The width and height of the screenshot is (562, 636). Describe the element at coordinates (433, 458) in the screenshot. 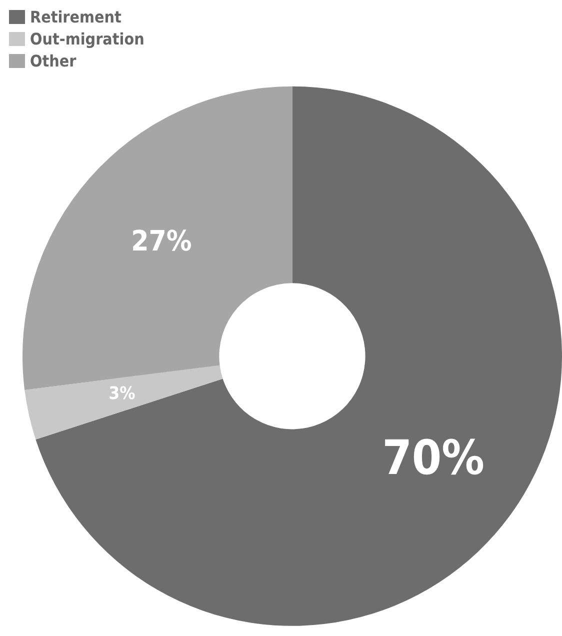

I see `data-label: 70%` at that location.